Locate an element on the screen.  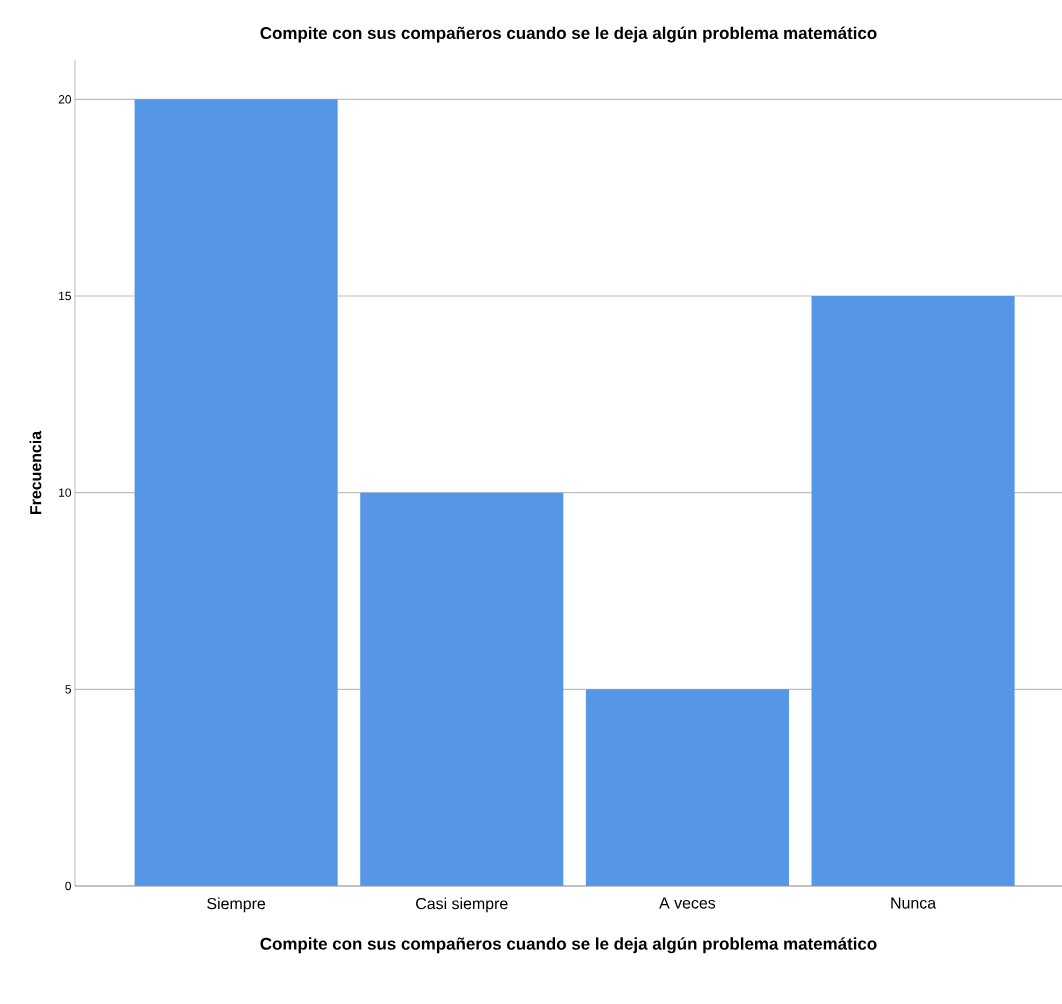
chart-title: Compite con sus compañeros cuando se le deja algún problema matemático is located at coordinates (568, 34).